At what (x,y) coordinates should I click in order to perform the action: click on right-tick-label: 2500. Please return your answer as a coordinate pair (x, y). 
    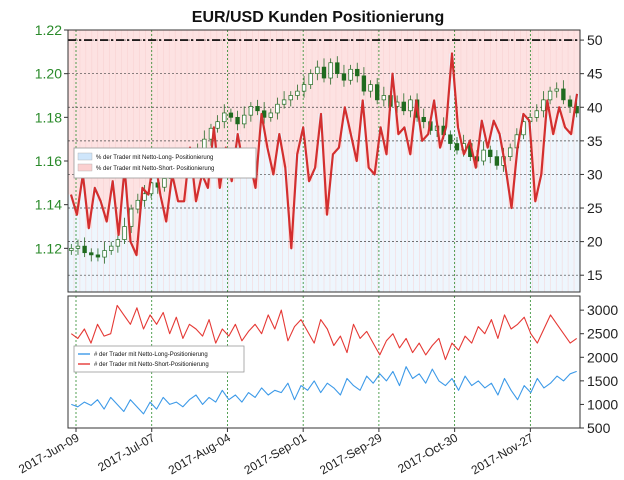
    Looking at the image, I should click on (602, 334).